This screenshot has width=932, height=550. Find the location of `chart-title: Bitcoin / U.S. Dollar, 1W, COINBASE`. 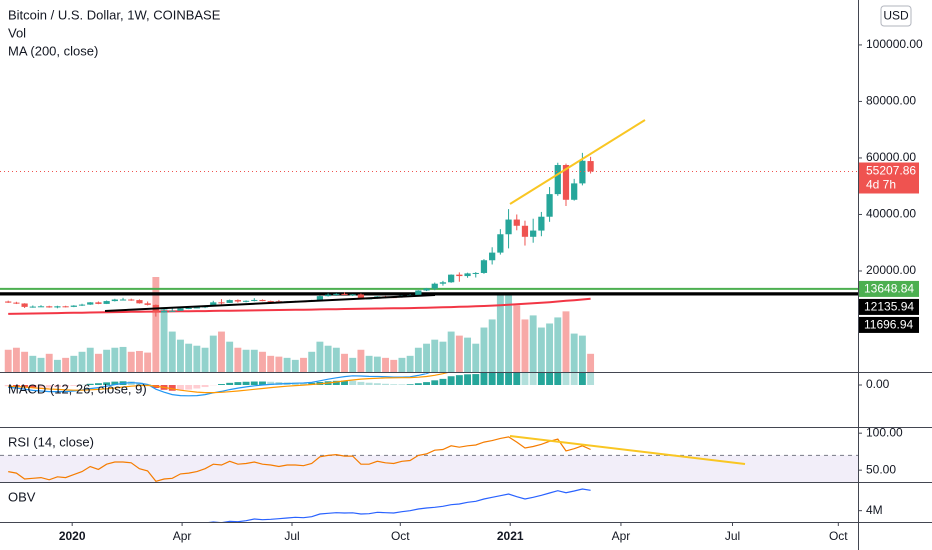

chart-title: Bitcoin / U.S. Dollar, 1W, COINBASE is located at coordinates (114, 14).